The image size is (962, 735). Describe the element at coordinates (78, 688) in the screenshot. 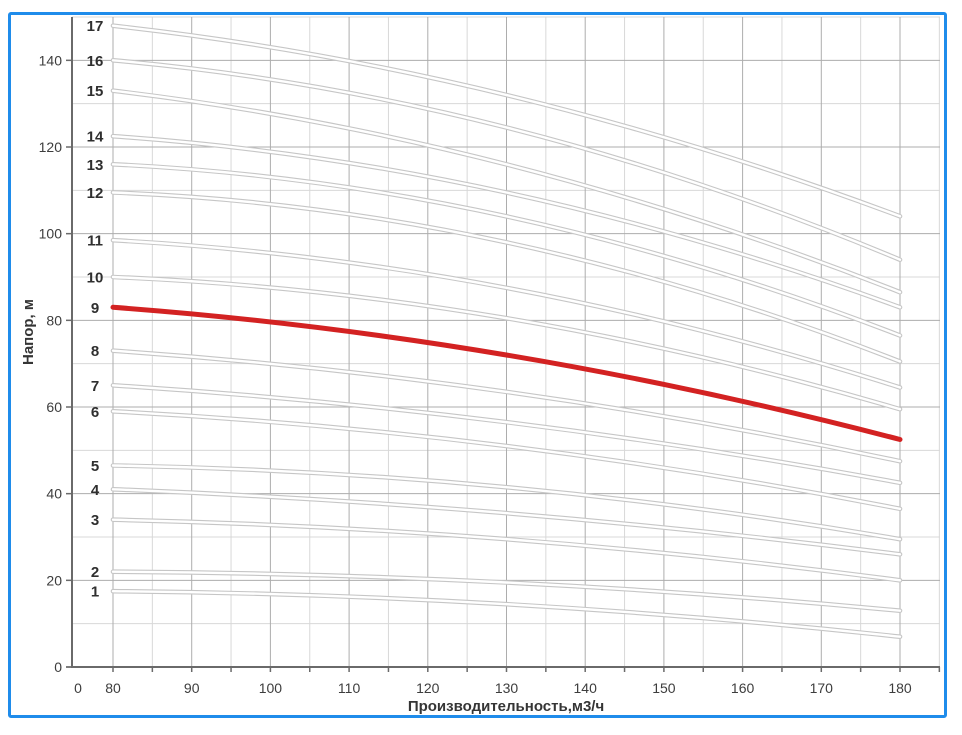

I see `x-tick-label: 0` at that location.